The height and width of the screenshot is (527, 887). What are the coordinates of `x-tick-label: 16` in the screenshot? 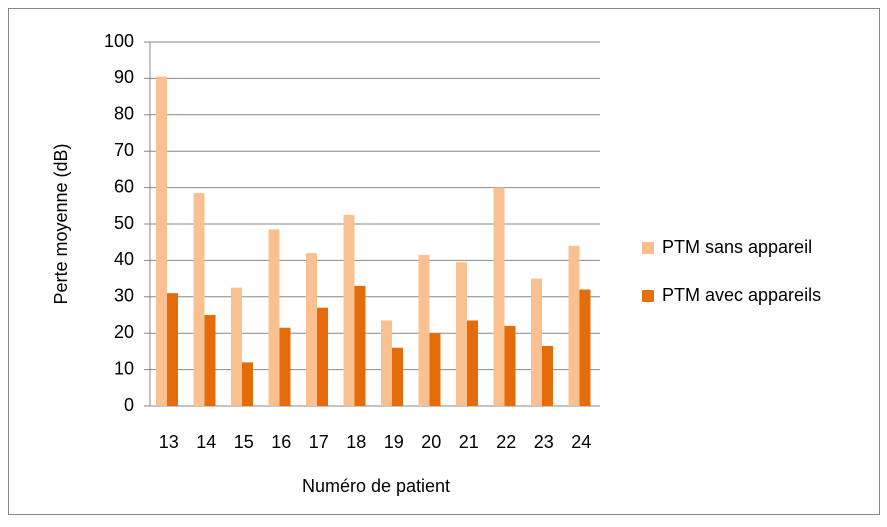 It's located at (281, 442).